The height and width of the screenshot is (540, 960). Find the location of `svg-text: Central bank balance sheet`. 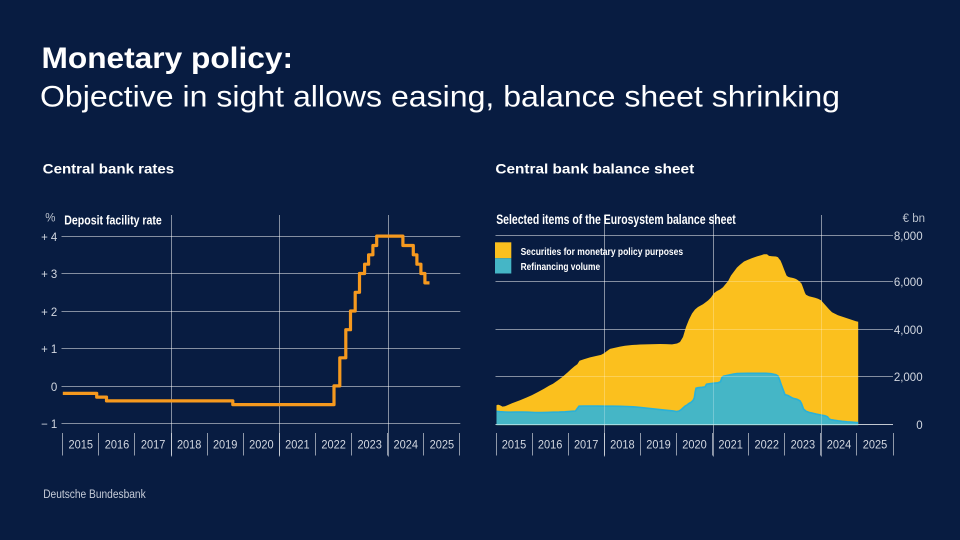

svg-text: Central bank balance sheet is located at coordinates (594, 168).